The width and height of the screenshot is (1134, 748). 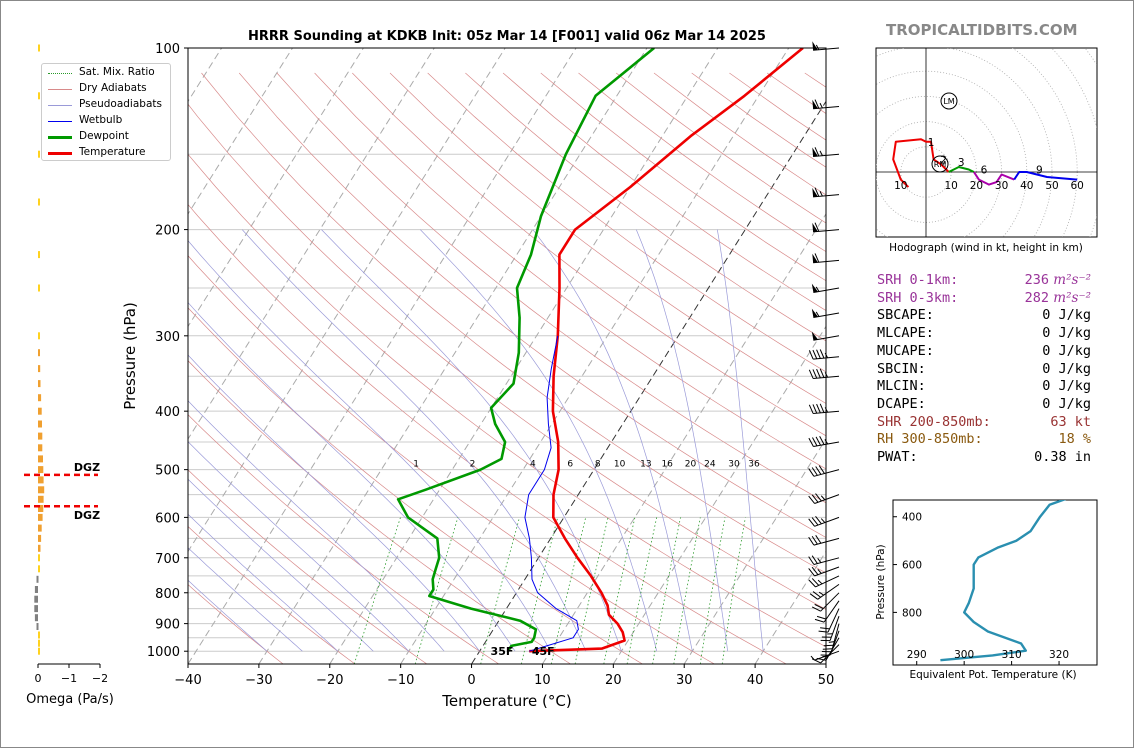 I want to click on hodograph-tick-label: 10, so click(x=900, y=186).